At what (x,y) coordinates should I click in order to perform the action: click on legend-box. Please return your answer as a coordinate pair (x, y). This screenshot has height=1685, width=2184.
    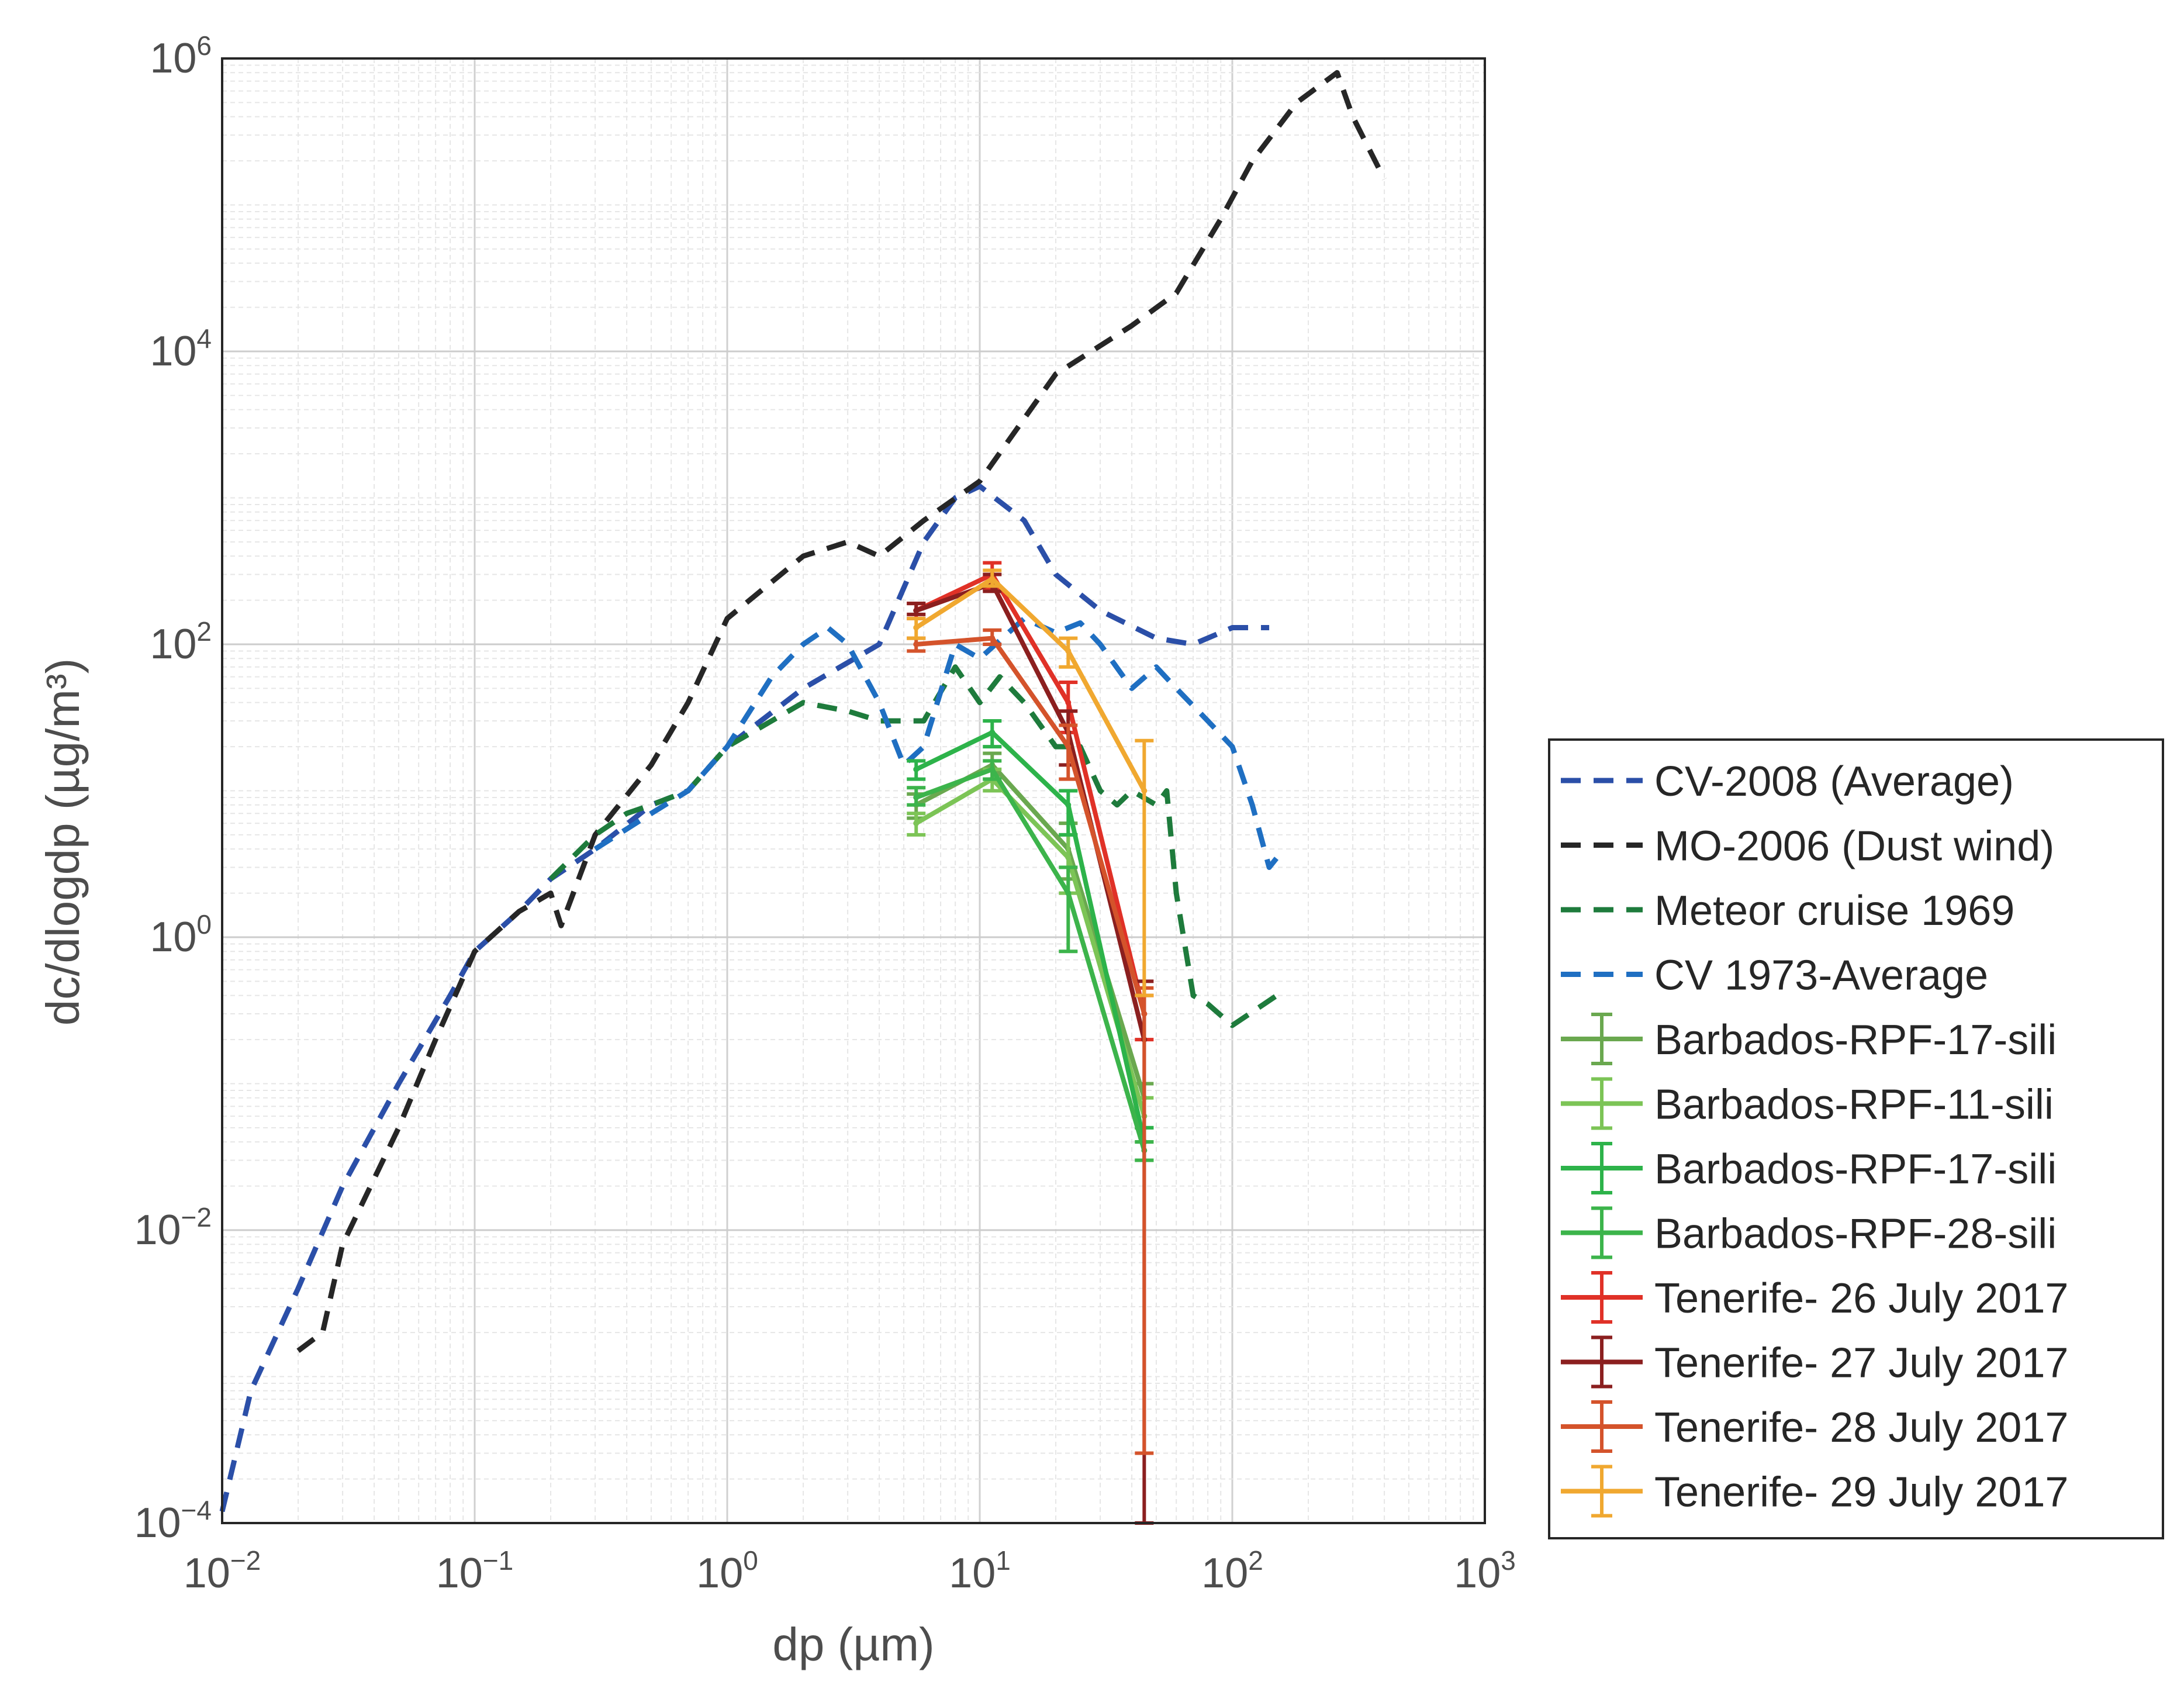
    Looking at the image, I should click on (1856, 1138).